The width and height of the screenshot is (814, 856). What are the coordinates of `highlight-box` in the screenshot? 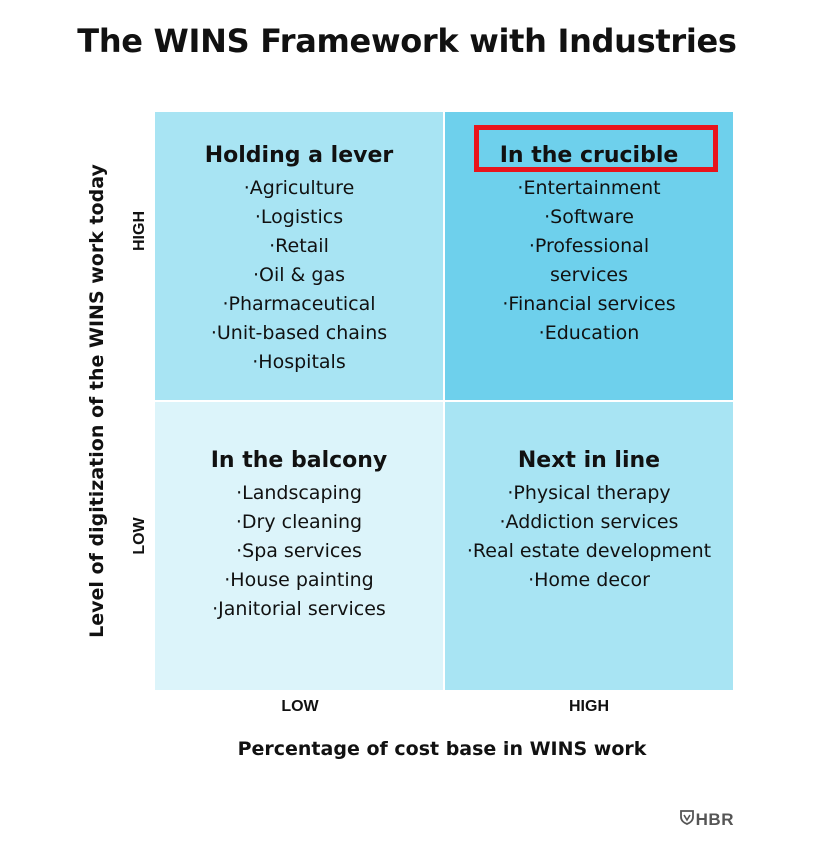 It's located at (596, 148).